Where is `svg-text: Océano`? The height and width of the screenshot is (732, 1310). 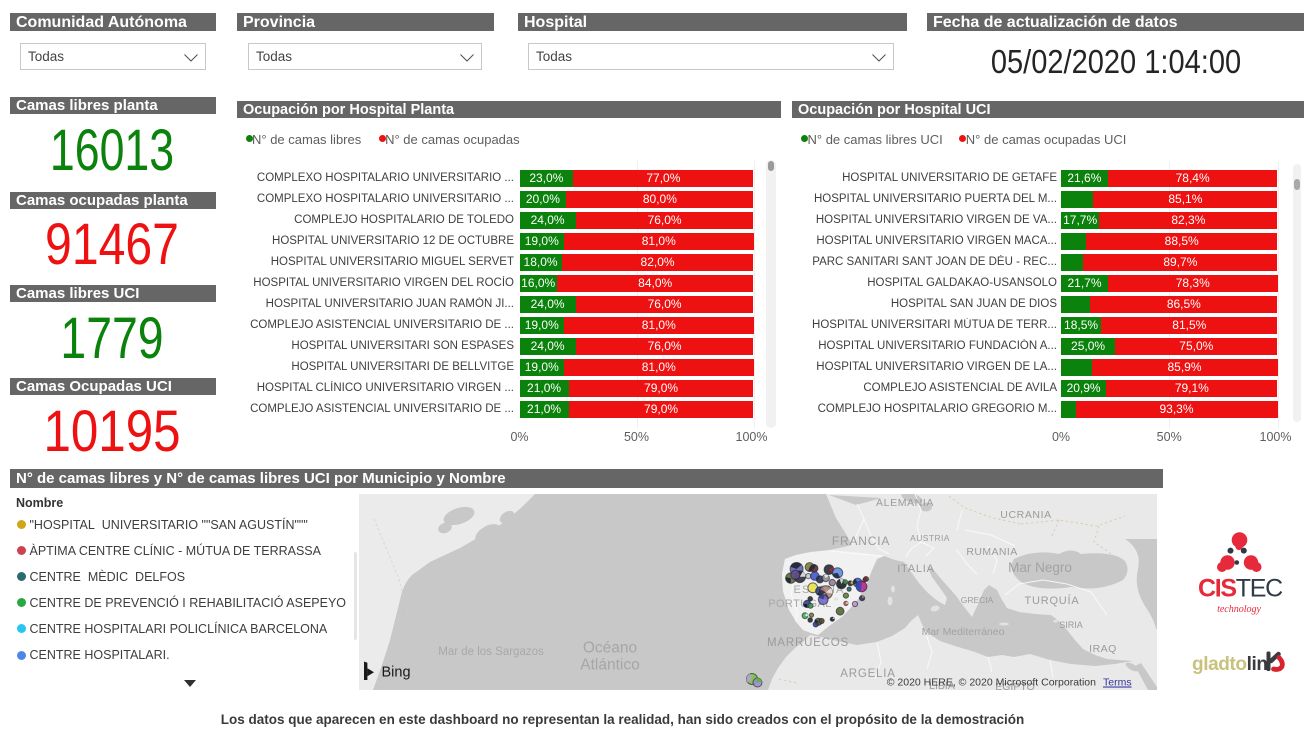
svg-text: Océano is located at coordinates (610, 648).